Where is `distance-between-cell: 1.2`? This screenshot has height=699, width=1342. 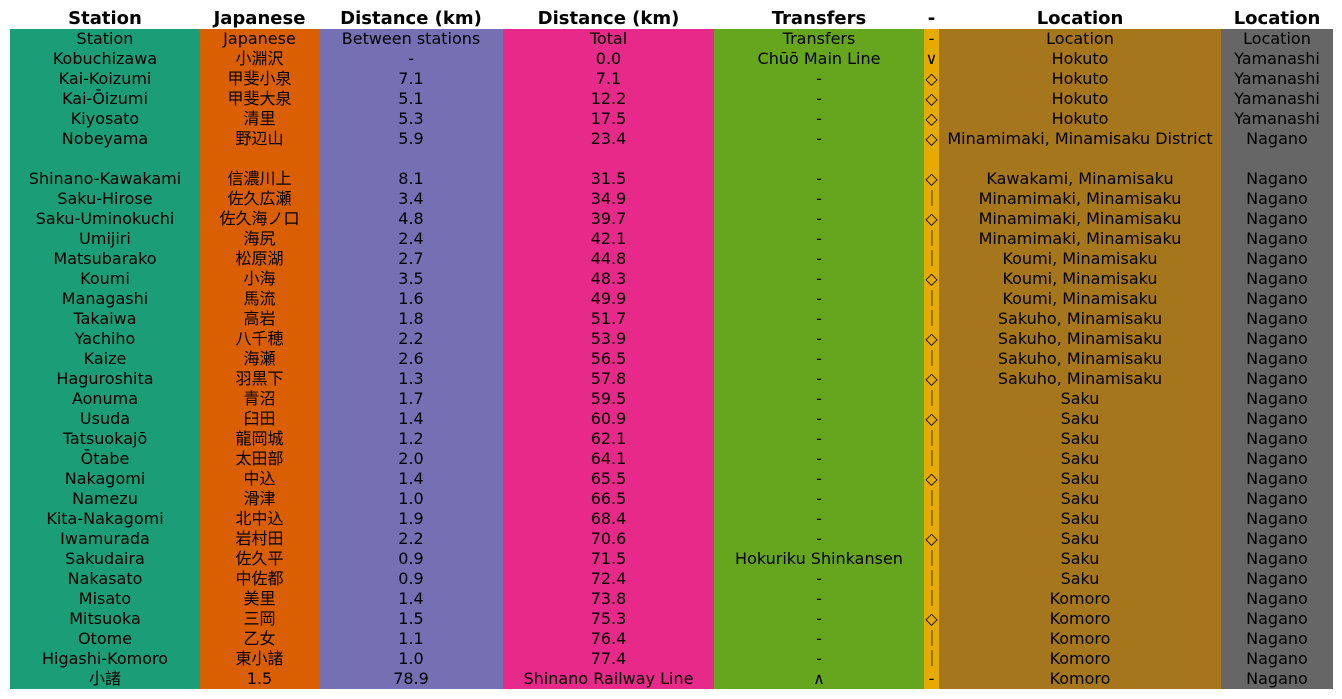 distance-between-cell: 1.2 is located at coordinates (411, 439).